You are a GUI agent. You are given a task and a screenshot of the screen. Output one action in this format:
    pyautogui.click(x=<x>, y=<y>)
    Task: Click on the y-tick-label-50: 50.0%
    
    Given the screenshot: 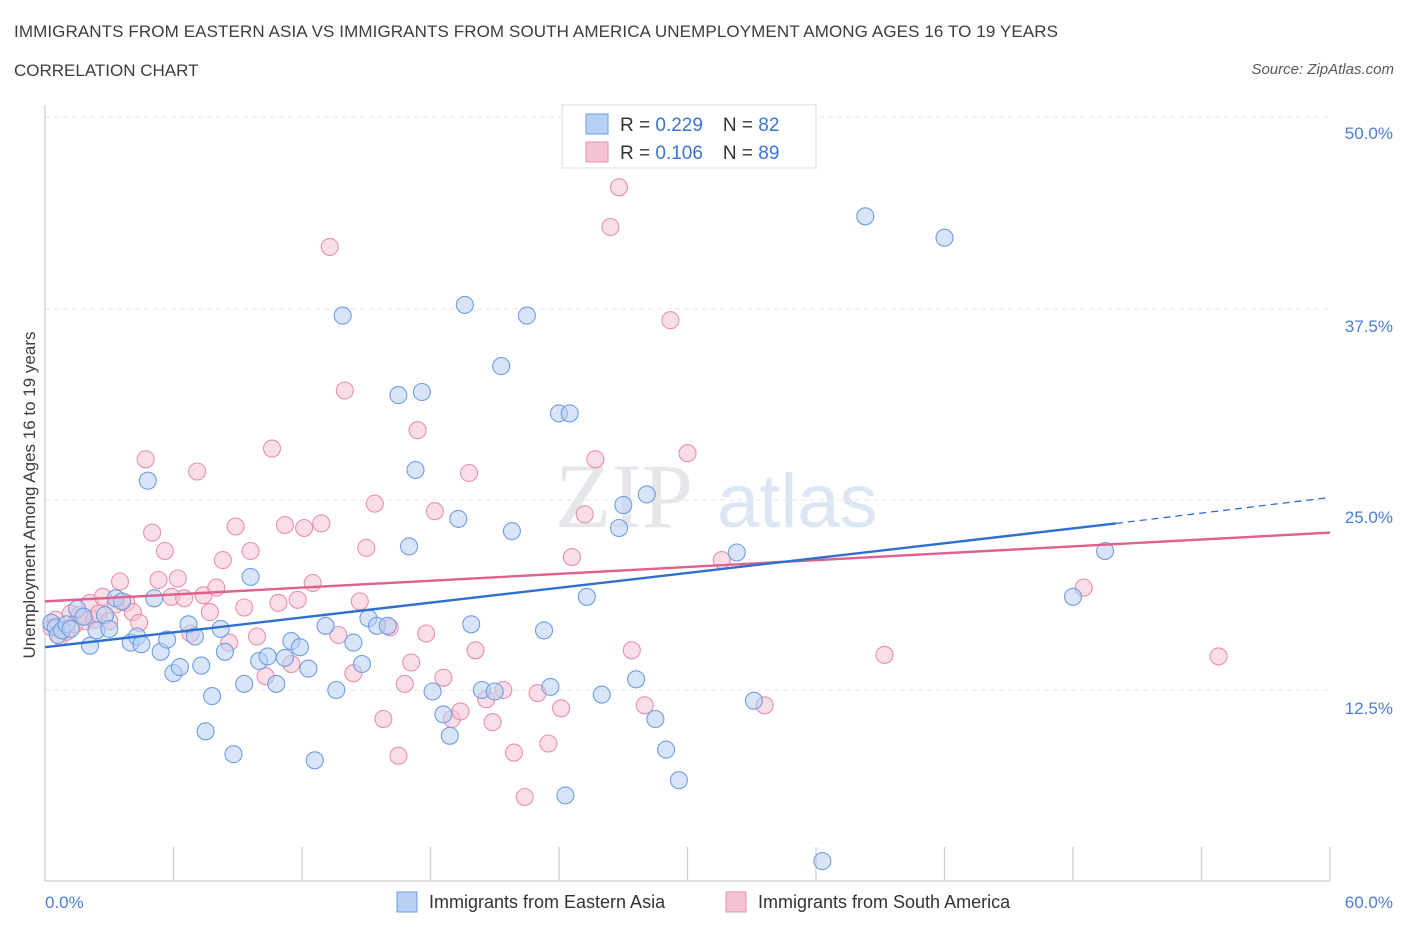 What is the action you would take?
    pyautogui.click(x=1369, y=133)
    